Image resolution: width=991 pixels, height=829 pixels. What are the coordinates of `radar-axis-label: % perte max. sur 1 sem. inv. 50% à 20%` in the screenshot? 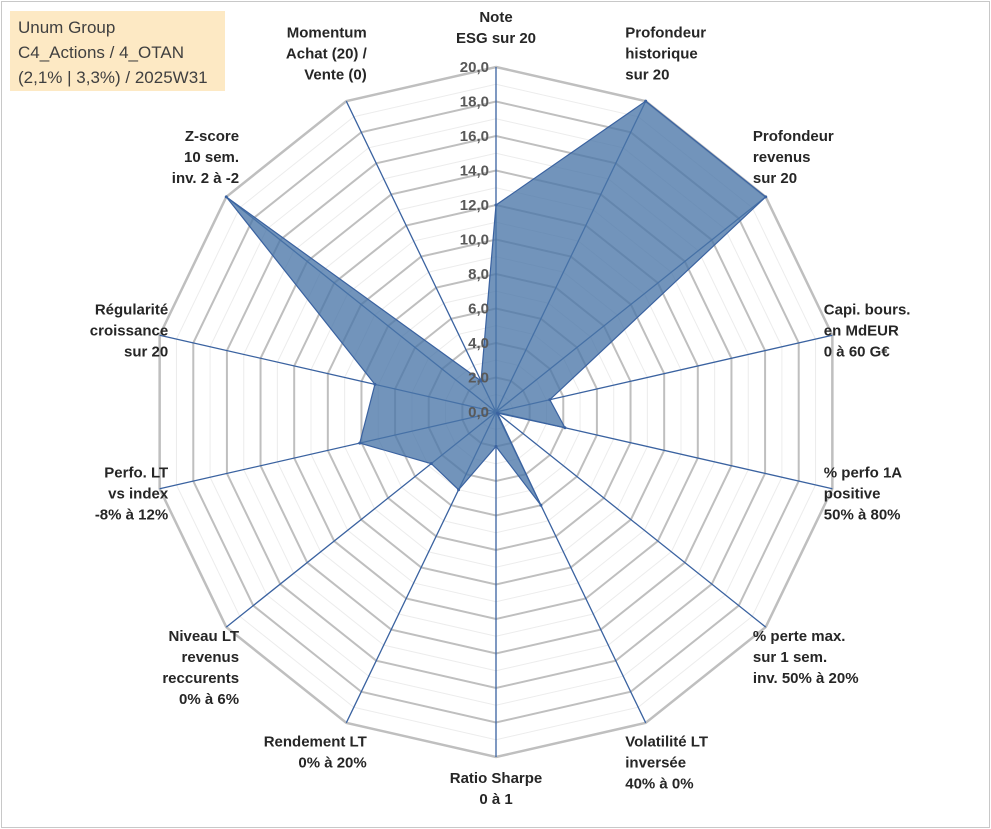 It's located at (806, 657).